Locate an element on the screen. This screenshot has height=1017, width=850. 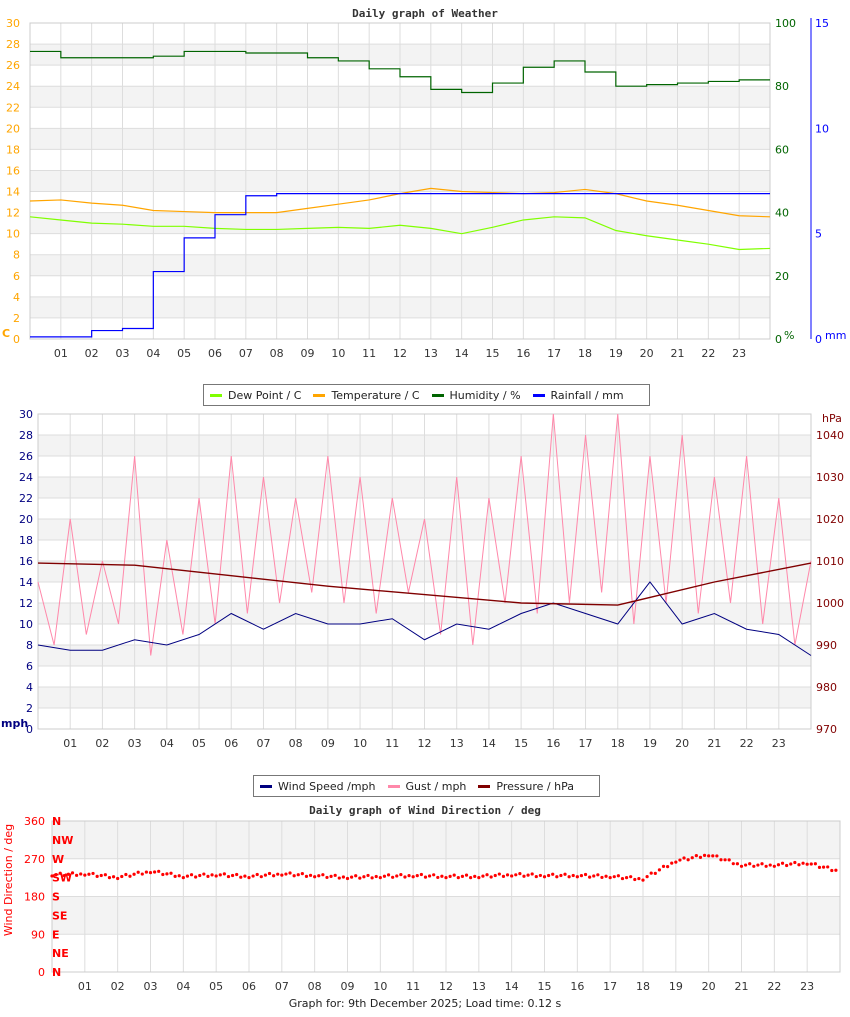
legend-gust: Gust / mph is located at coordinates (427, 786).